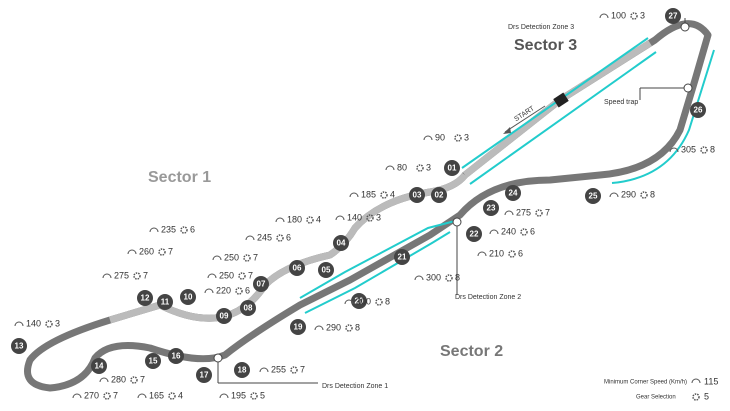  What do you see at coordinates (688, 88) in the screenshot?
I see `speed-trap-point` at bounding box center [688, 88].